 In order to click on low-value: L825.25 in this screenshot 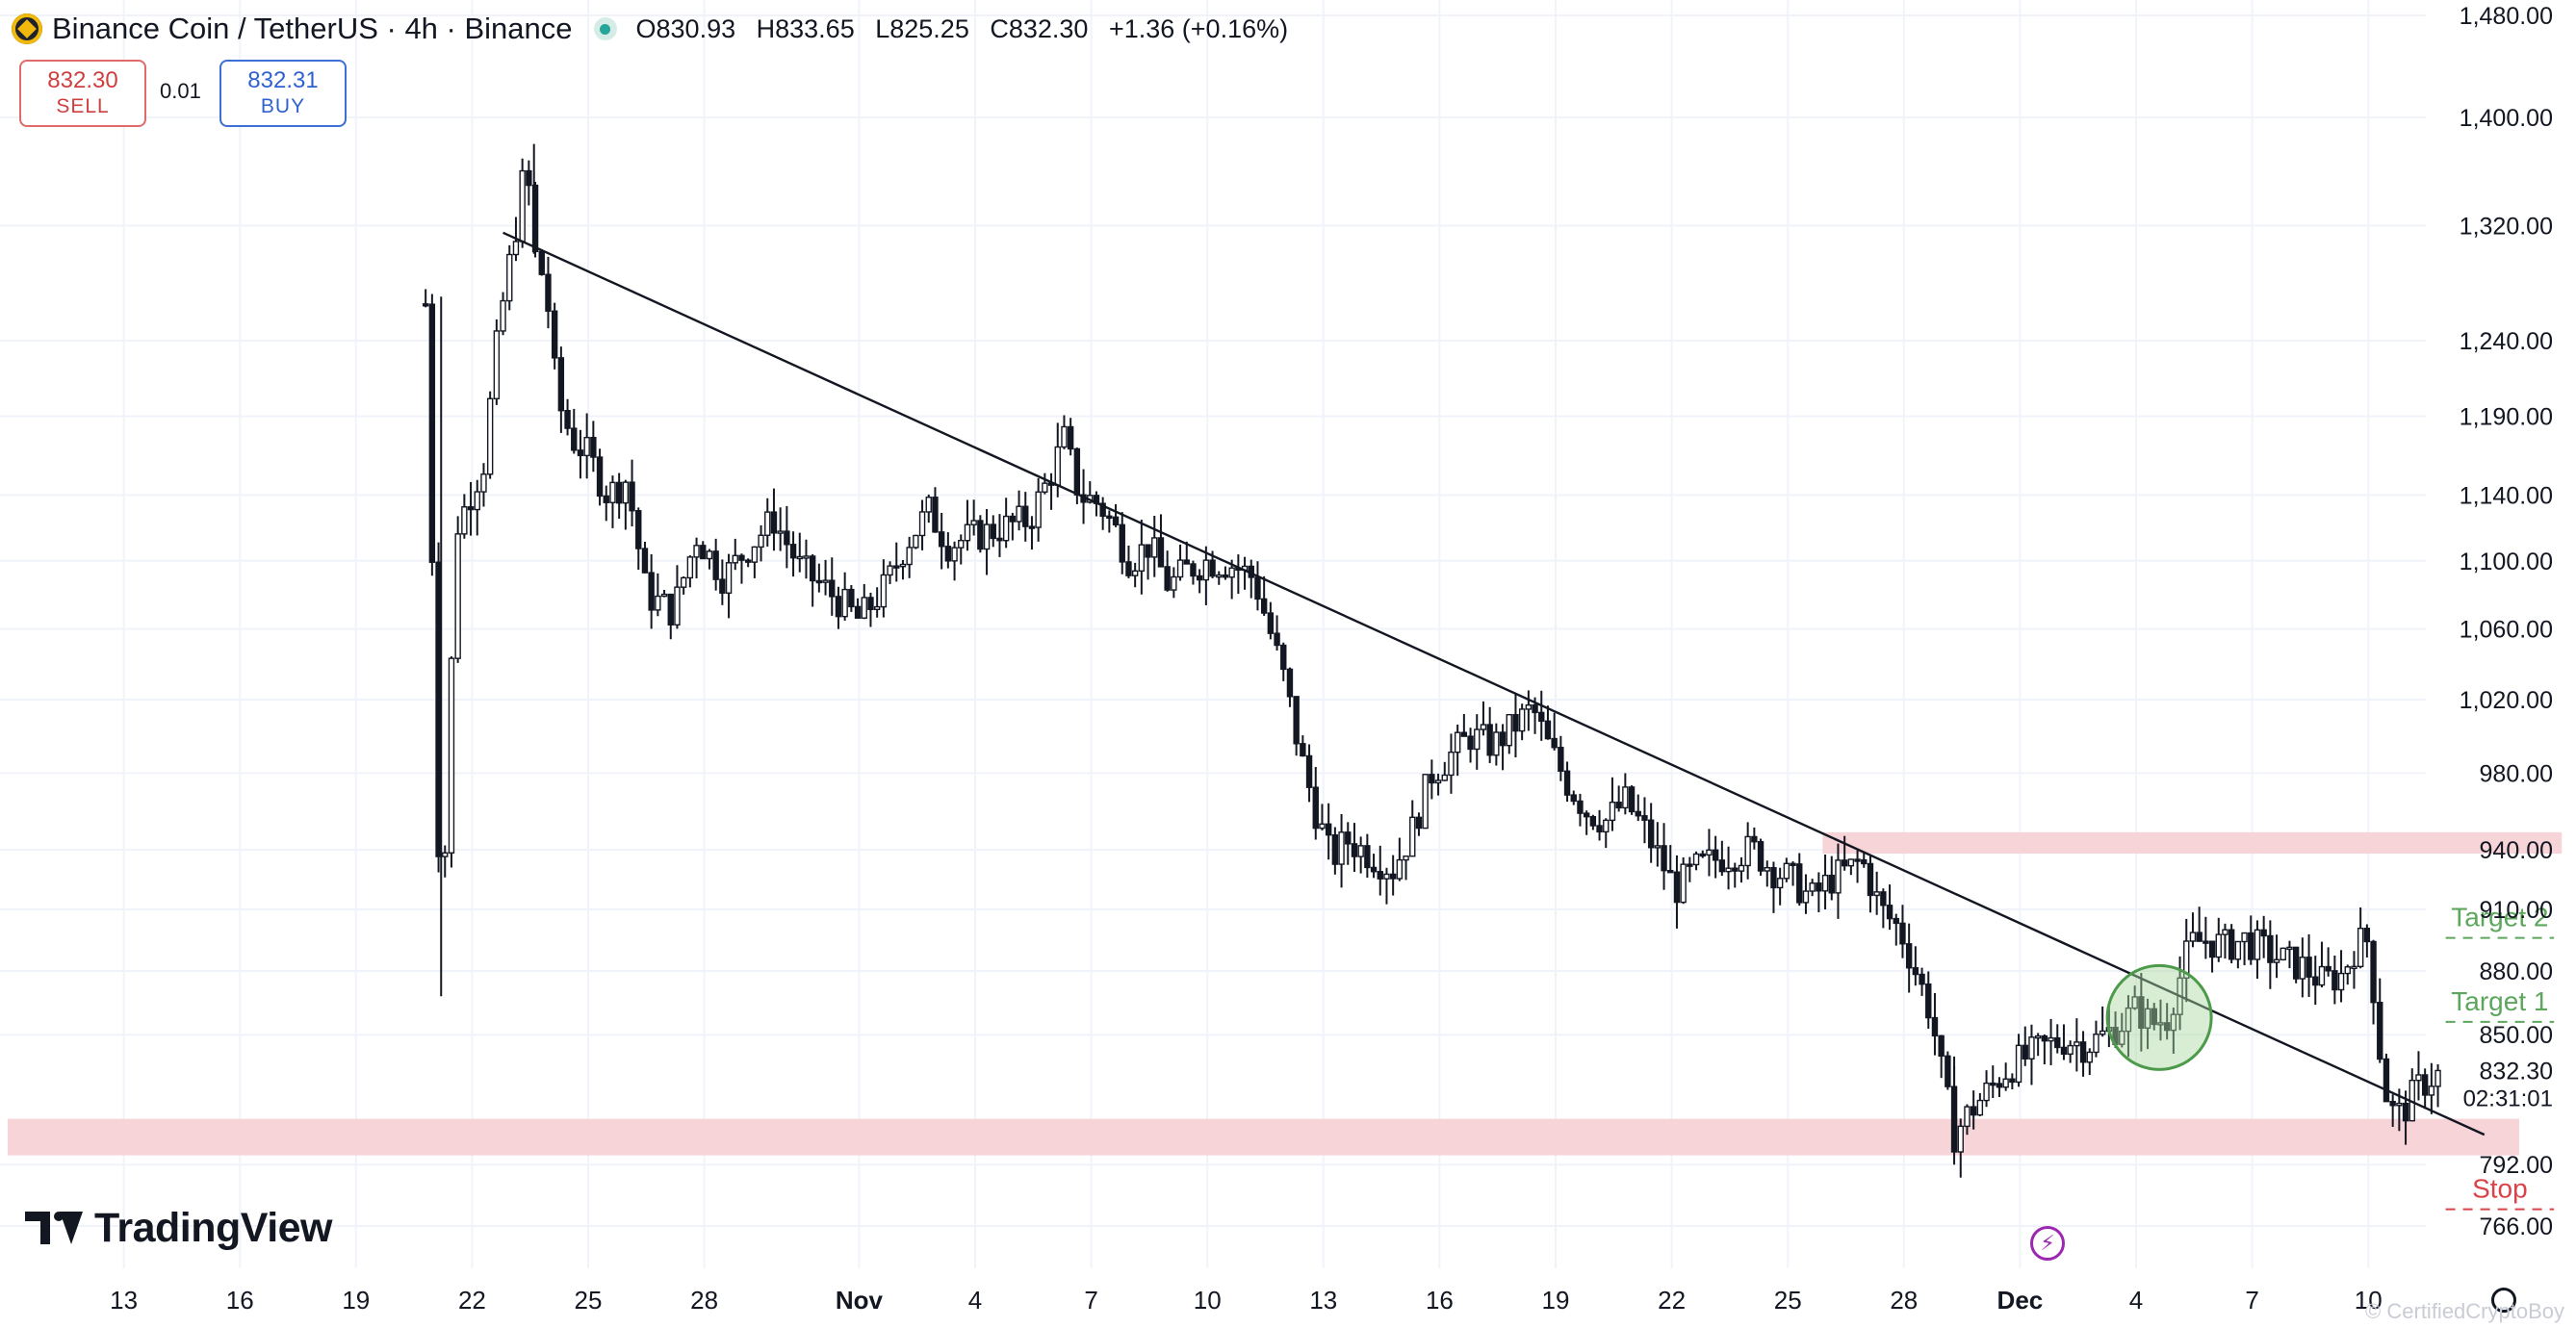, I will do `click(922, 28)`.